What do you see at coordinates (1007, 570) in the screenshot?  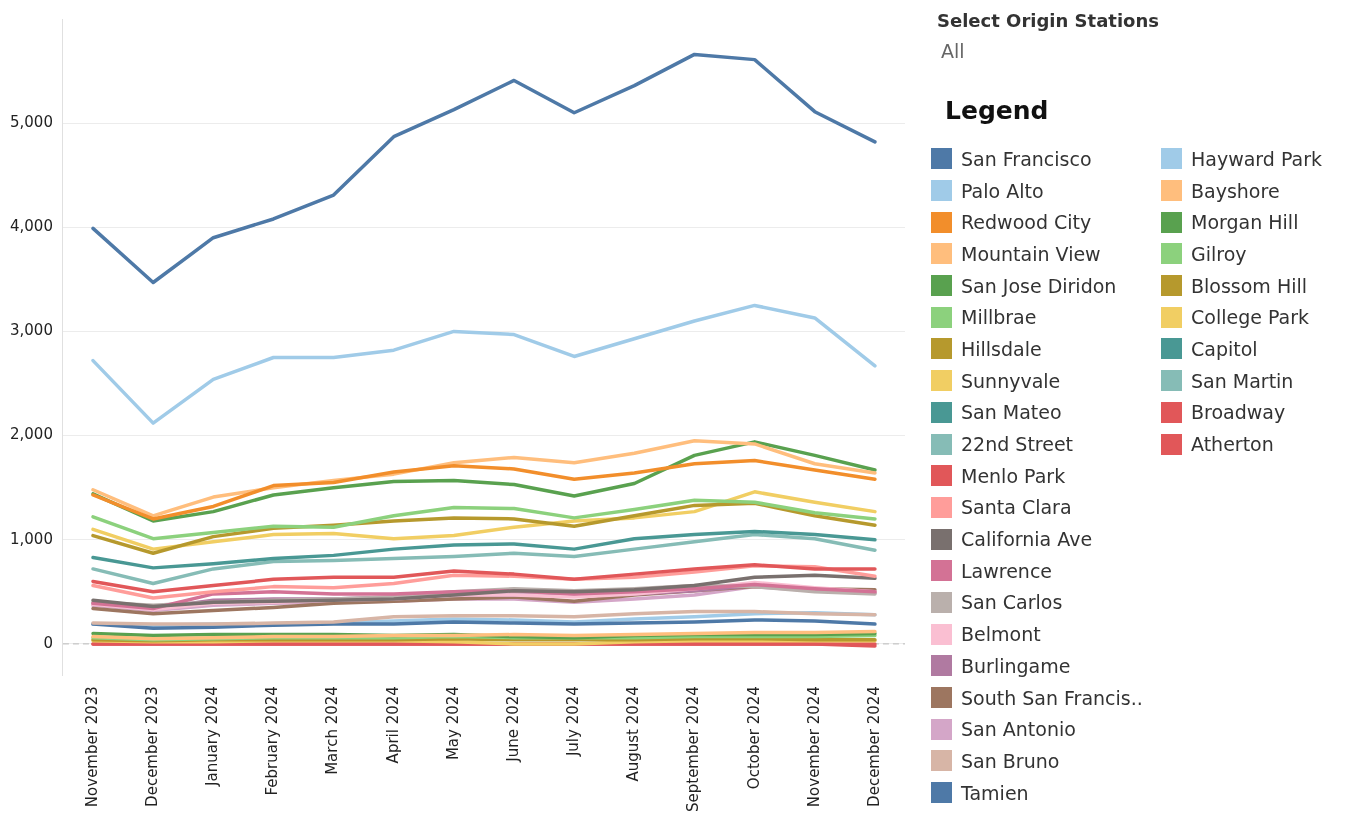 I see `legend-label: Lawrence` at bounding box center [1007, 570].